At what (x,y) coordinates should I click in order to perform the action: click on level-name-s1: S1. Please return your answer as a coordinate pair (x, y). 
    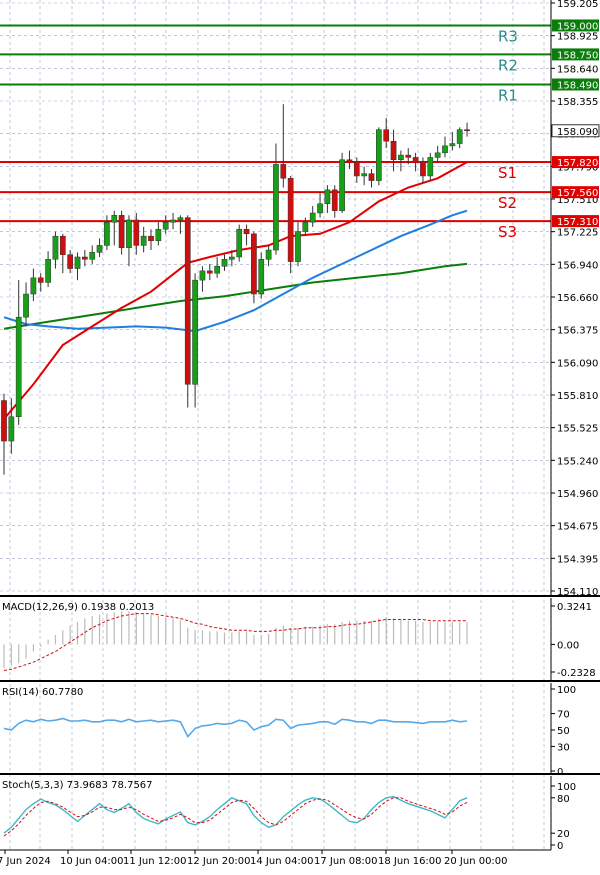
    Looking at the image, I should click on (507, 173).